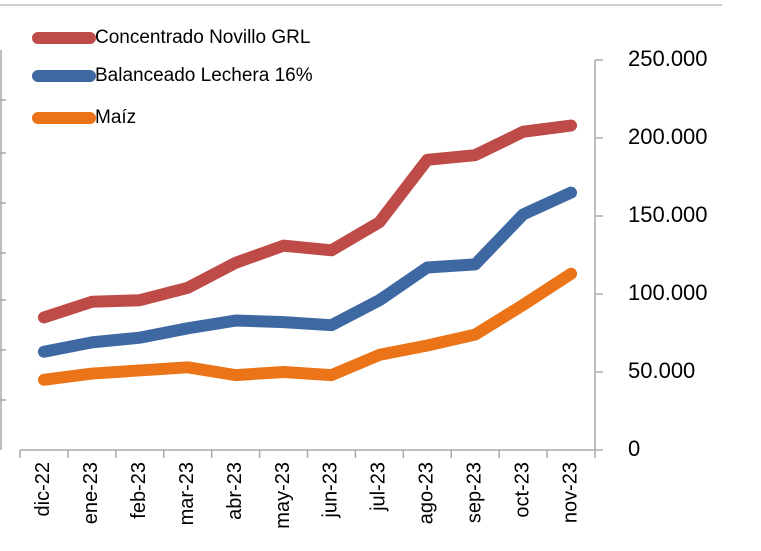 The height and width of the screenshot is (551, 761). Describe the element at coordinates (43, 489) in the screenshot. I see `x-tick-label: dic-22` at that location.